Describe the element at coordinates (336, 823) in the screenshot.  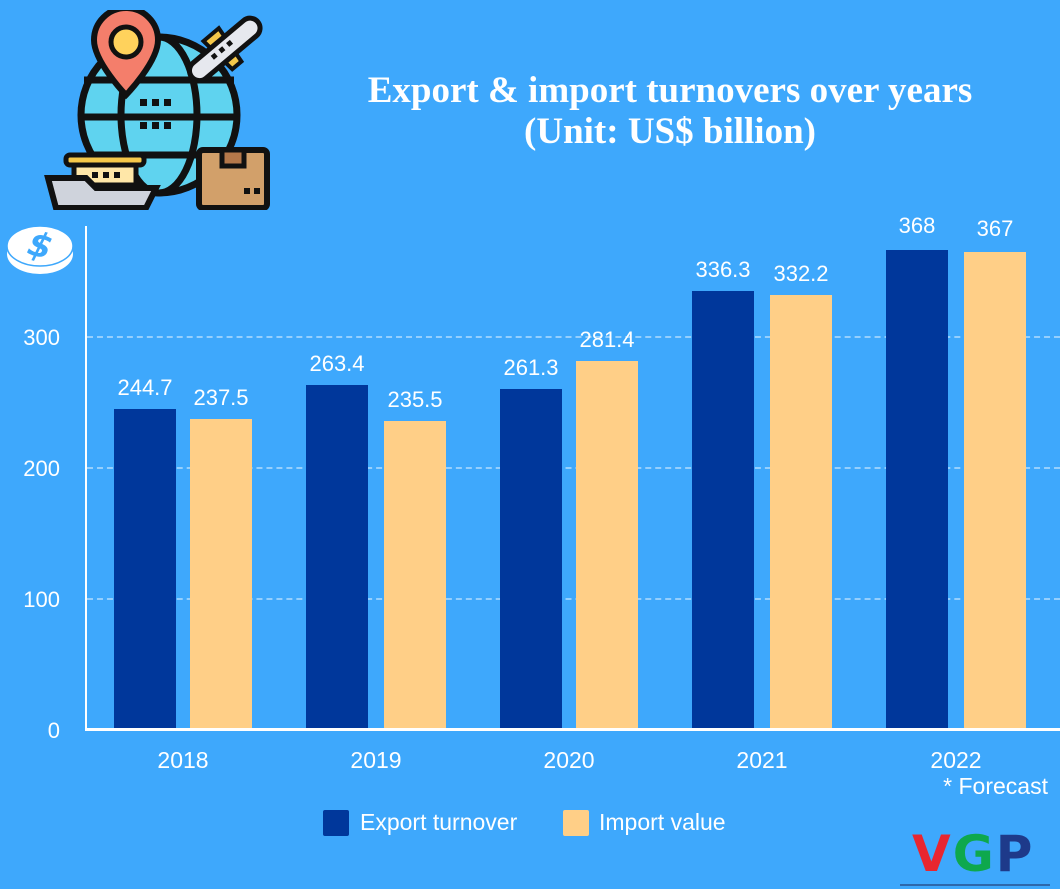
I see `legend-export-swatch` at that location.